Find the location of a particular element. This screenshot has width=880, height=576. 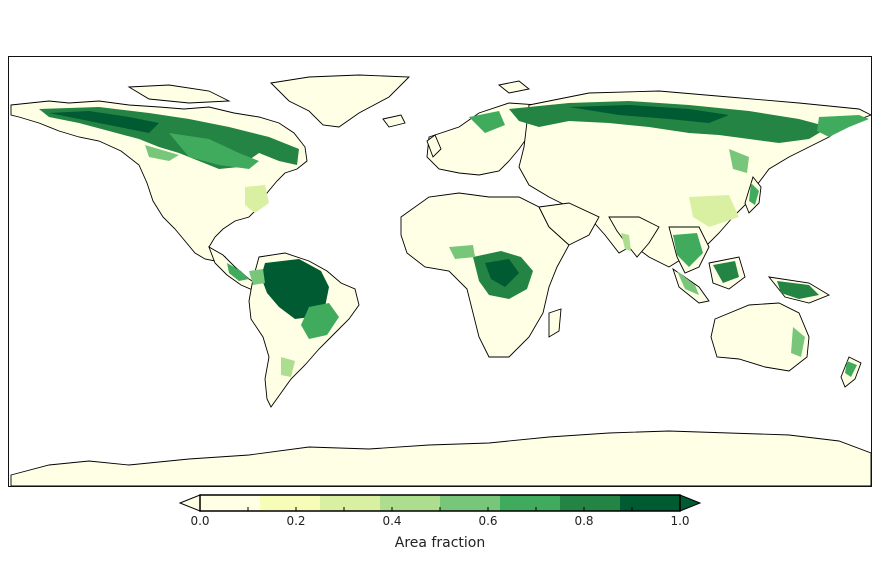

colorbar-over-arrow is located at coordinates (690, 503).